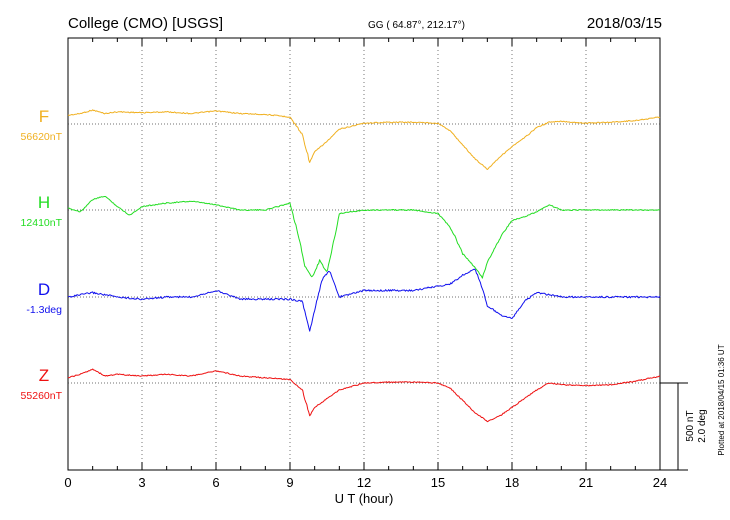  I want to click on x-tick-label: 12, so click(364, 482).